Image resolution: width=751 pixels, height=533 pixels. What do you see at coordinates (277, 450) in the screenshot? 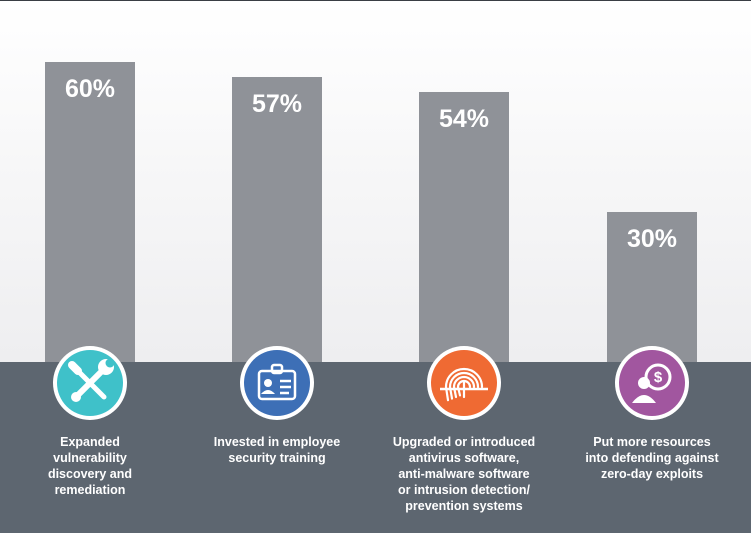
I see `category-label-2: Invested in employee security training` at bounding box center [277, 450].